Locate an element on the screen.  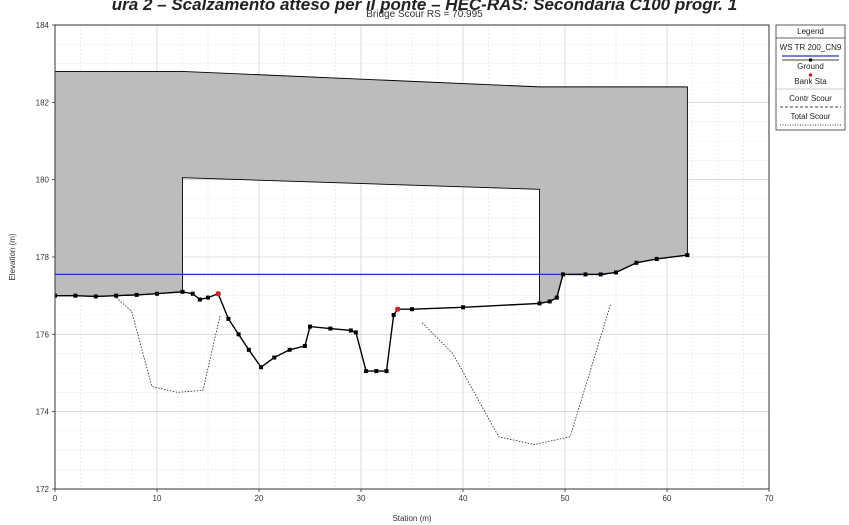
y-tick-label: 180 is located at coordinates (43, 180).